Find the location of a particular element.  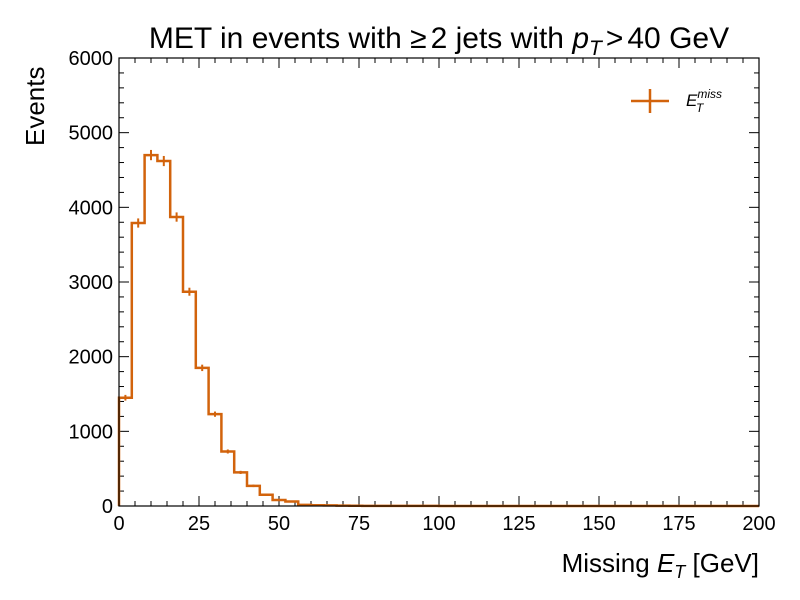

x-tick-label: 175 is located at coordinates (678, 524).